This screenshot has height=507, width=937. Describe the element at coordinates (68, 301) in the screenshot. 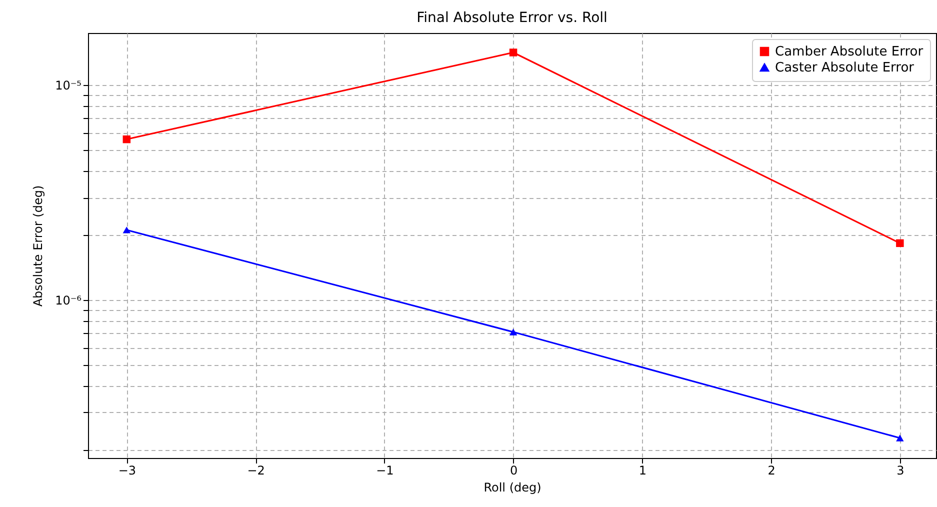

I see `y-tick-label: 10⁻⁶` at that location.